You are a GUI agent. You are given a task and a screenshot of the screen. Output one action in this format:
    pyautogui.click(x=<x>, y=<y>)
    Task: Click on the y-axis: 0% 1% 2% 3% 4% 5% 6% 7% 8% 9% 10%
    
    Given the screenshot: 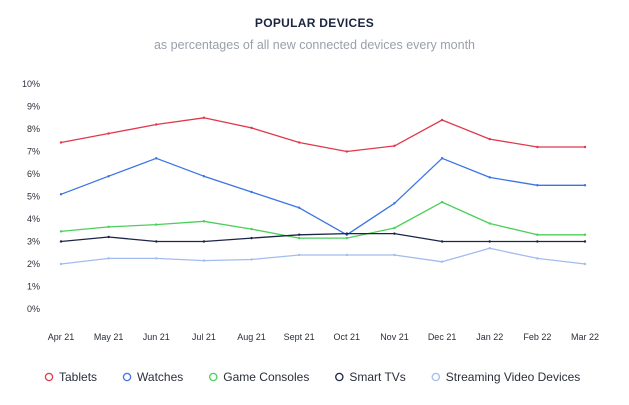 What is the action you would take?
    pyautogui.click(x=31, y=196)
    